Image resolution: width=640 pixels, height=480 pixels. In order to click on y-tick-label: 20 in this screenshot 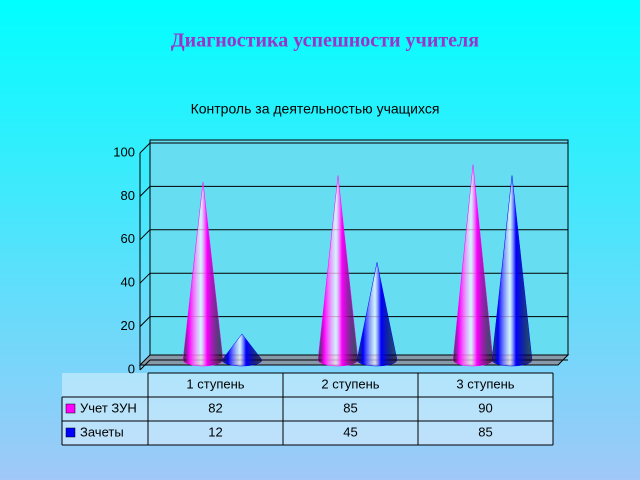, I will do `click(128, 325)`.